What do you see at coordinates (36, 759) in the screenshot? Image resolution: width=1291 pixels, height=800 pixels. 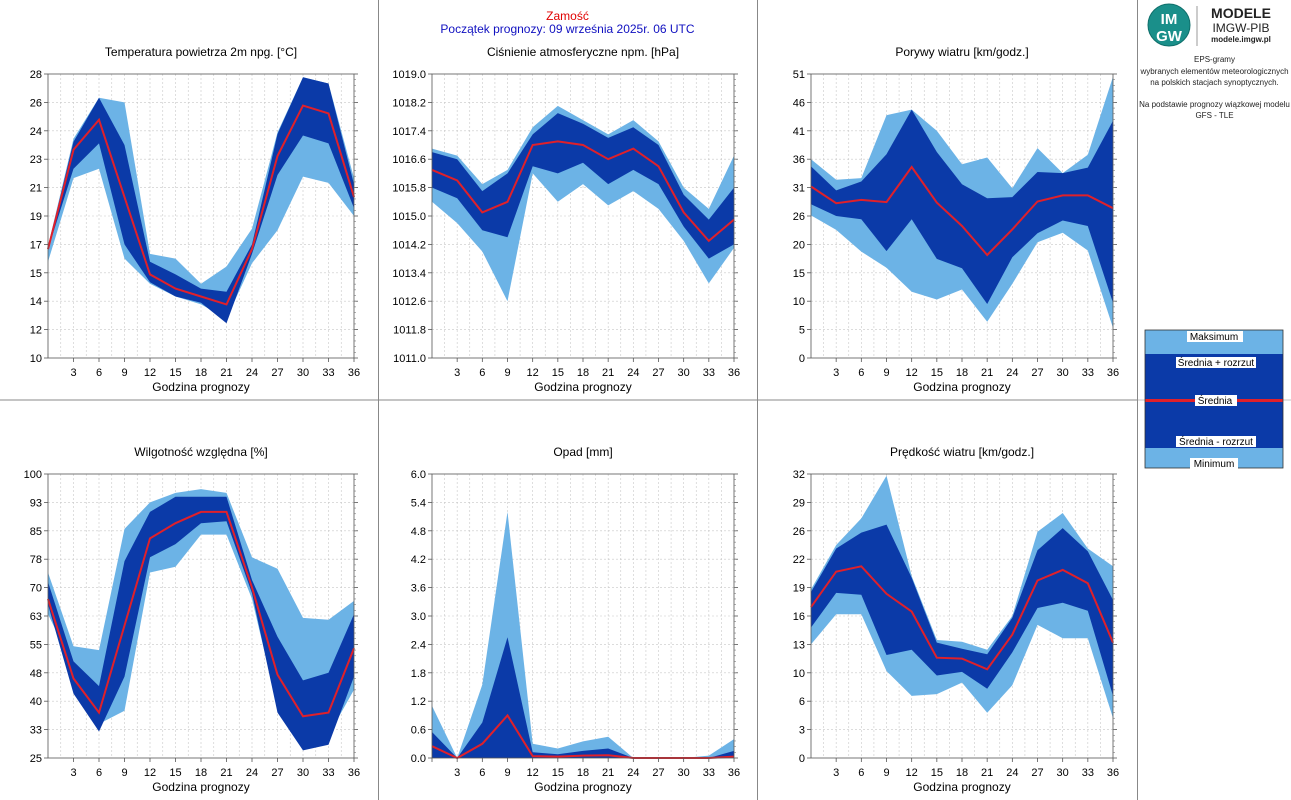 I see `y-tick-label: 25` at bounding box center [36, 759].